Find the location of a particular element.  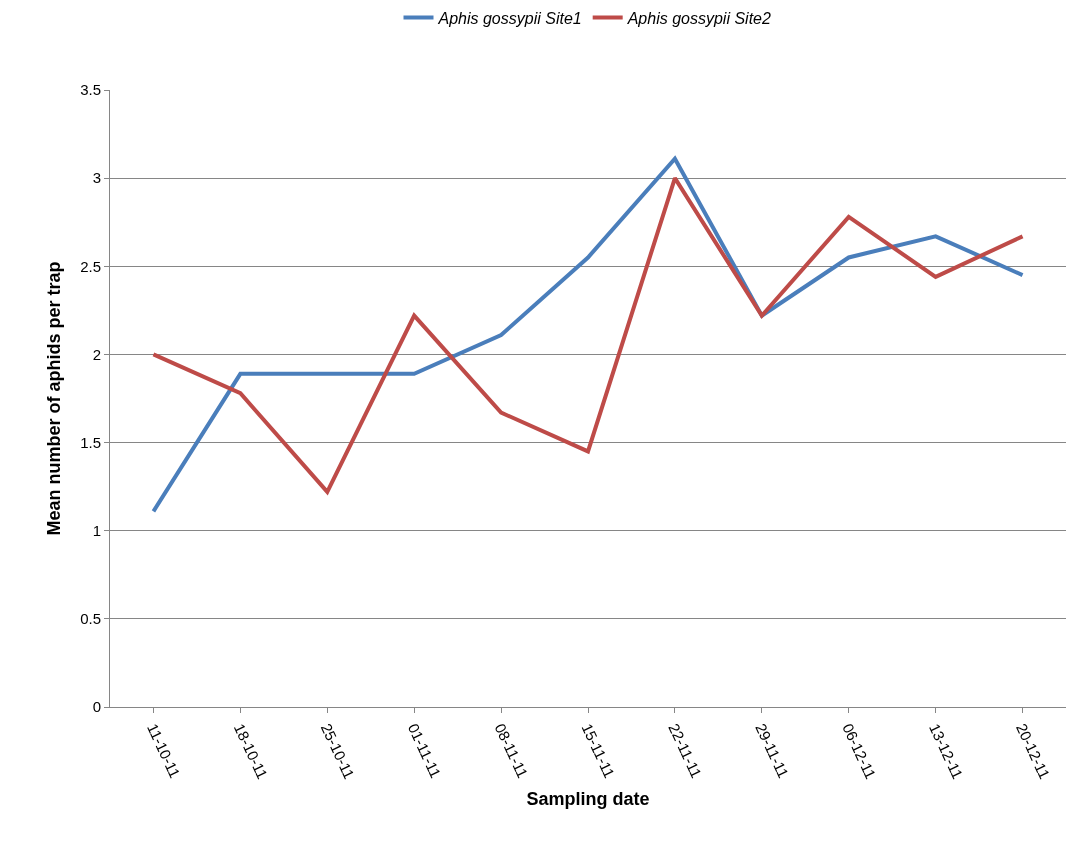

y-tick-label: 3 is located at coordinates (96, 178).